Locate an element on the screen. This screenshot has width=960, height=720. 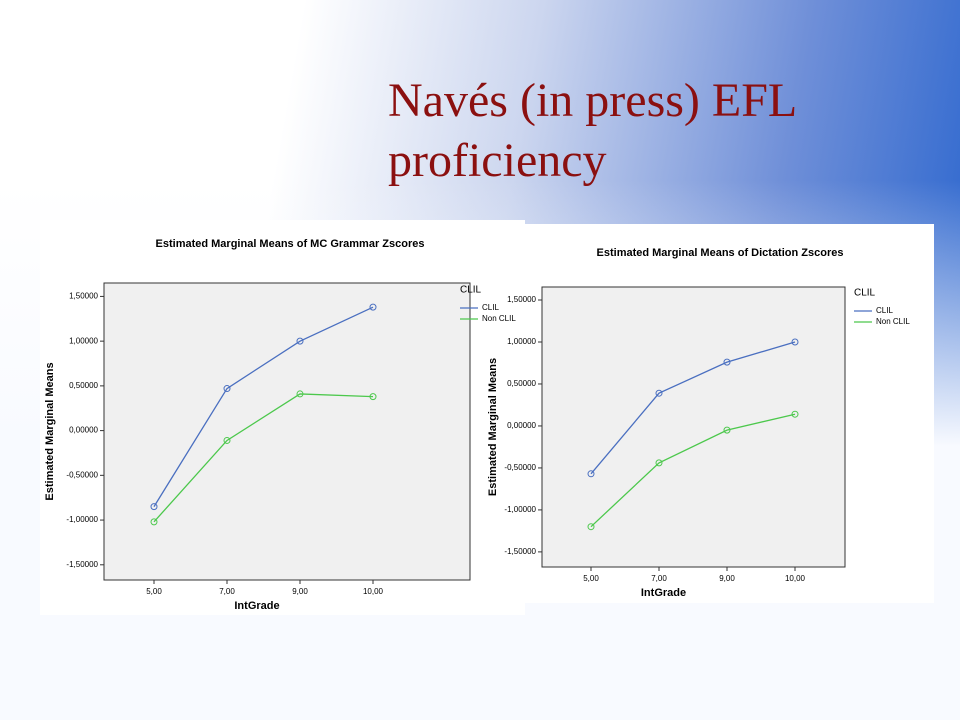
plot-area is located at coordinates (693, 427).